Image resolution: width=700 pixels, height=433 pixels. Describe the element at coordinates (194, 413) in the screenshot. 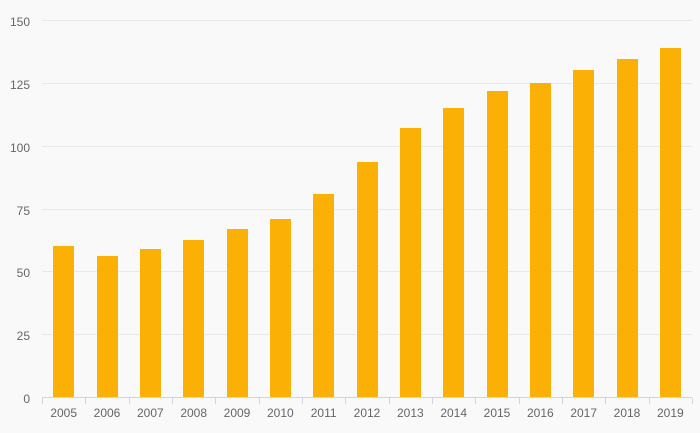

I see `x-axis-label-2008: 2008` at that location.